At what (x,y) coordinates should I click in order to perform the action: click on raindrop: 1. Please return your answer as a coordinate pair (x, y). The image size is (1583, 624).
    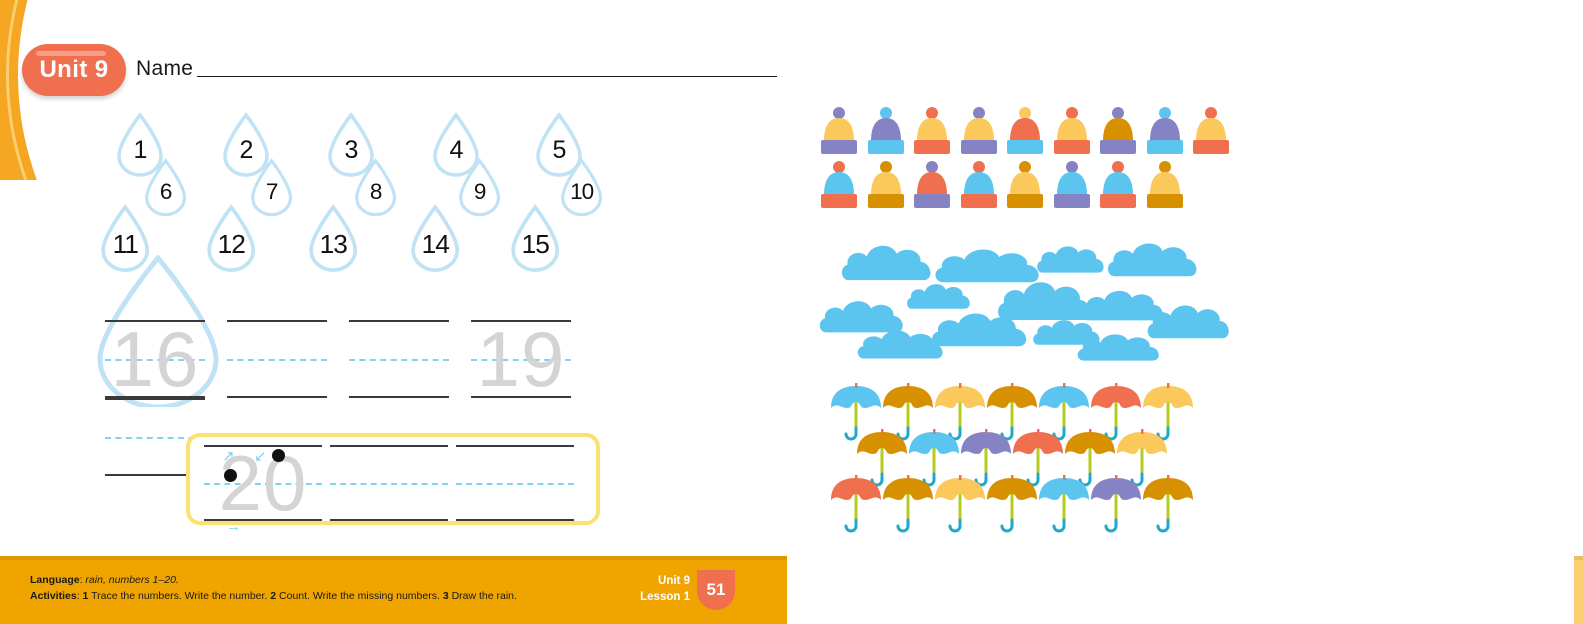
    Looking at the image, I should click on (140, 145).